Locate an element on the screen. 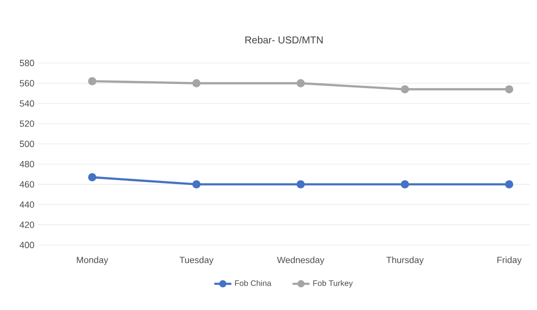  x-tick-label: Wednesday is located at coordinates (300, 260).